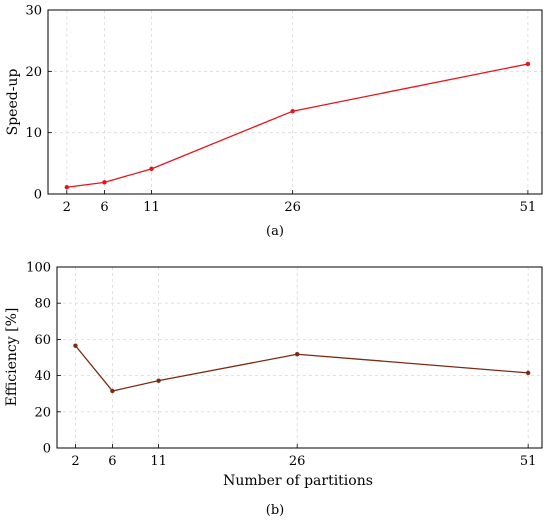 The height and width of the screenshot is (520, 550). I want to click on y-axis-label: Efficiency [%], so click(12, 357).